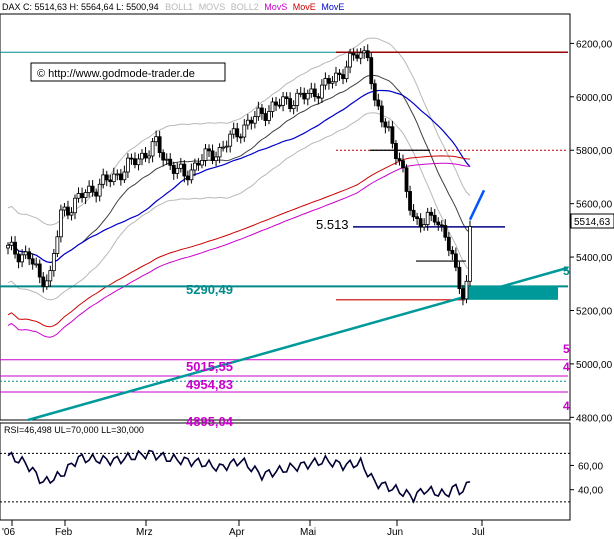 This screenshot has width=614, height=539. What do you see at coordinates (144, 532) in the screenshot?
I see `x-tick-label: Mrz` at bounding box center [144, 532].